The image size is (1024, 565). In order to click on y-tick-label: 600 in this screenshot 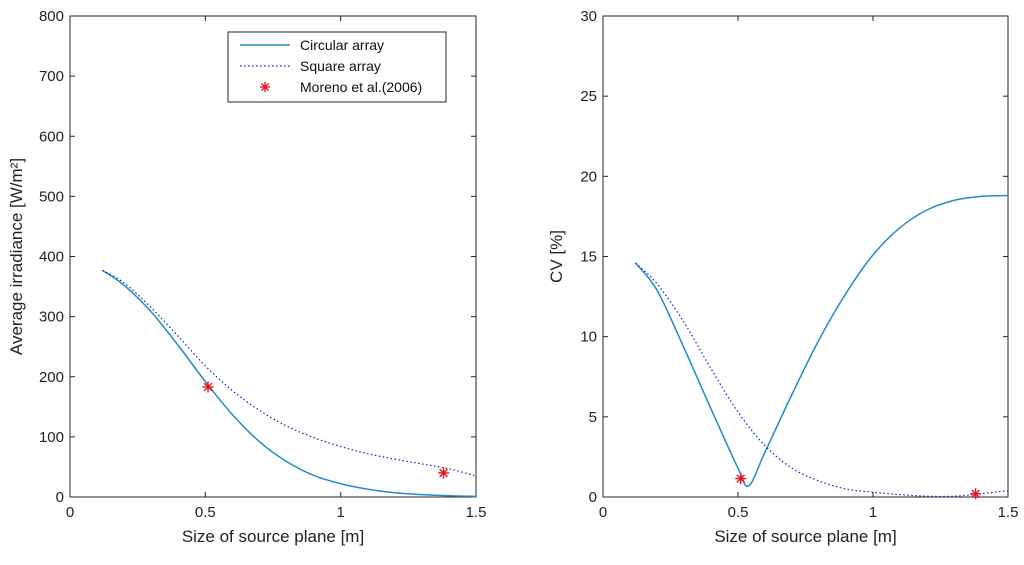, I will do `click(51, 136)`.